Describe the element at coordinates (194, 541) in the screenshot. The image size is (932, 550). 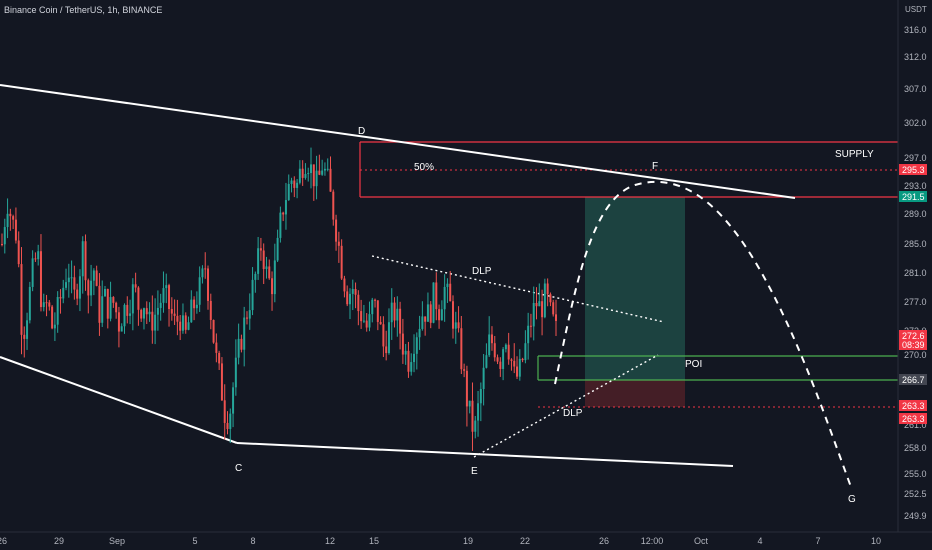
I see `time-tick-label: 5` at that location.